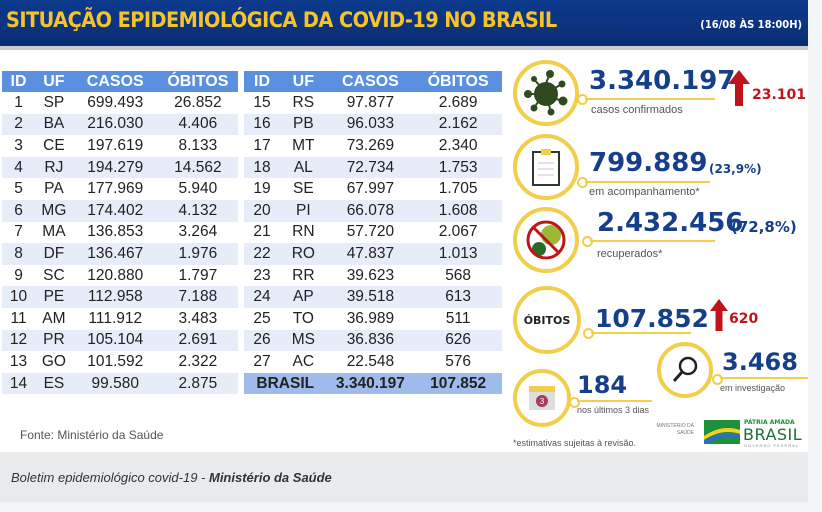 The height and width of the screenshot is (512, 822). What do you see at coordinates (19, 167) in the screenshot?
I see `cell-id: 4` at bounding box center [19, 167].